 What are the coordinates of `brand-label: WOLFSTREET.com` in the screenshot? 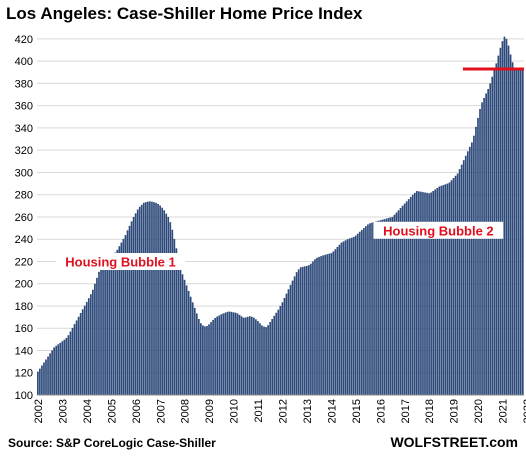 It's located at (454, 442).